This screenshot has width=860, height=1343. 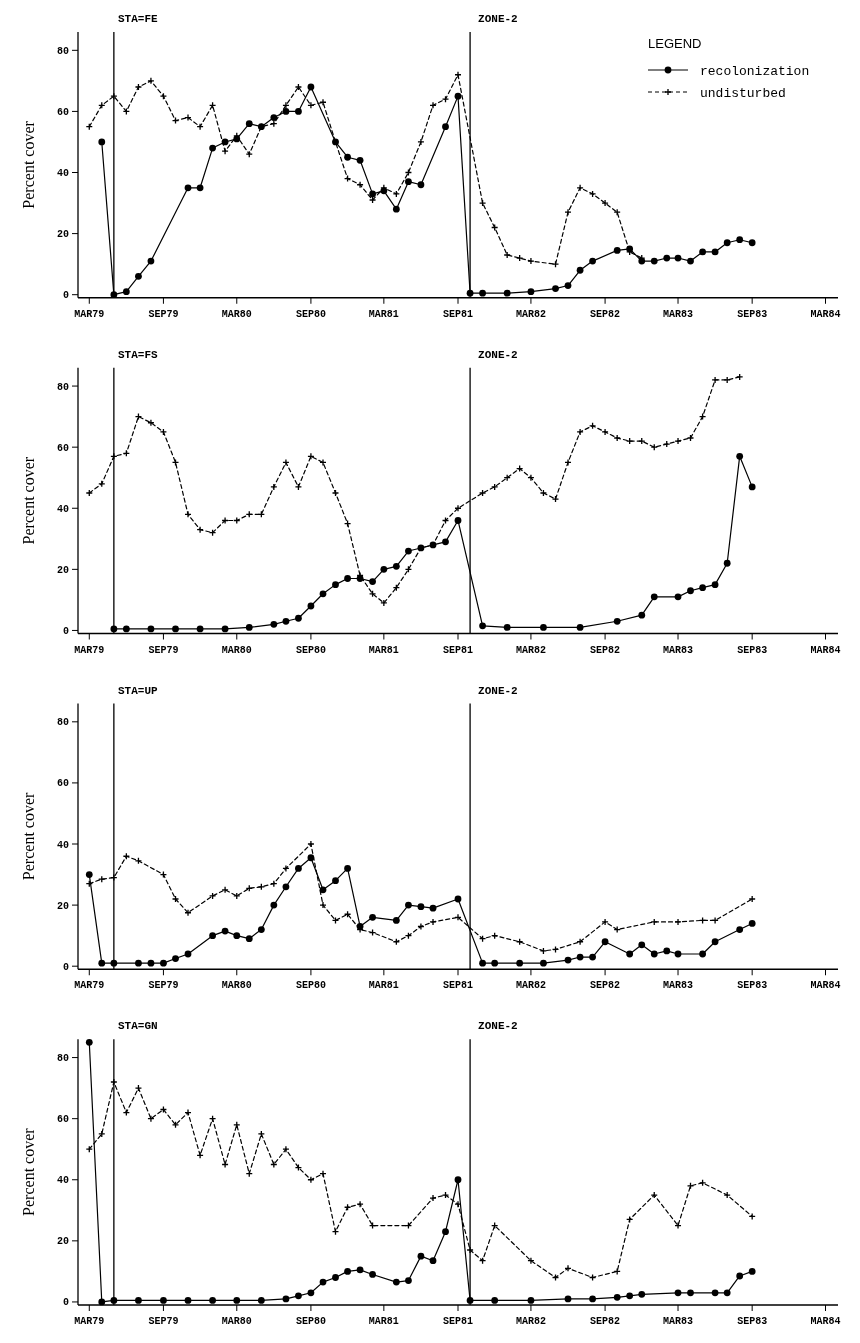 What do you see at coordinates (755, 71) in the screenshot?
I see `legend-label: recolonization` at bounding box center [755, 71].